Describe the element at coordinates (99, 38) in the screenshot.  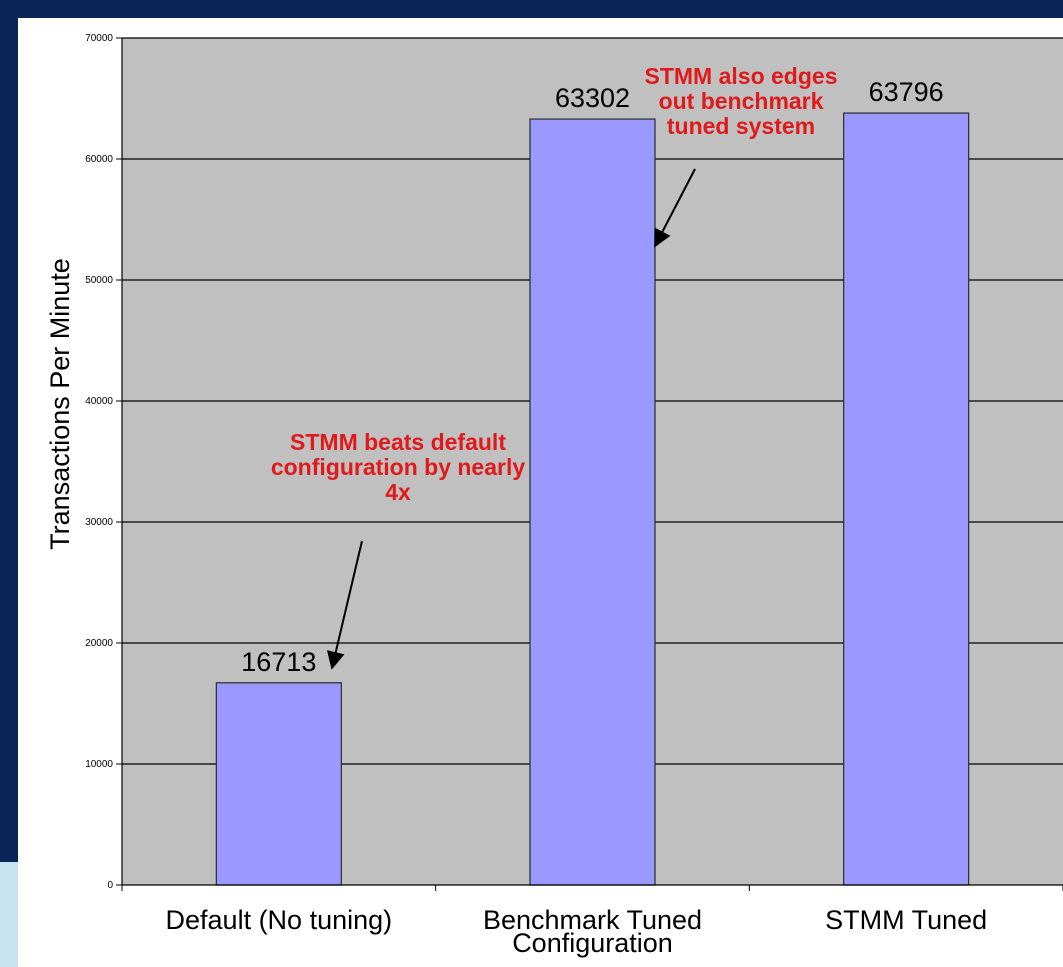
I see `y-tick-label: 70000` at that location.